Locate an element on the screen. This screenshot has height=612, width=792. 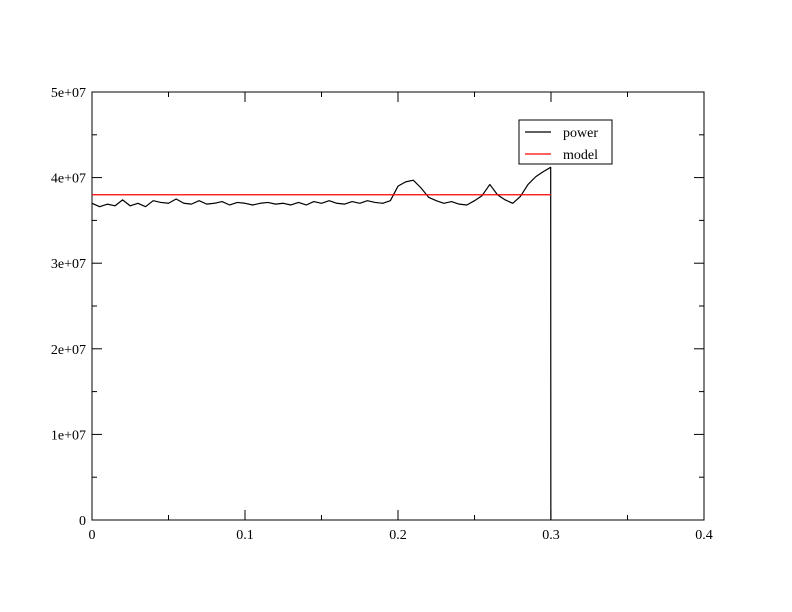
legend-label-0: power is located at coordinates (580, 133).